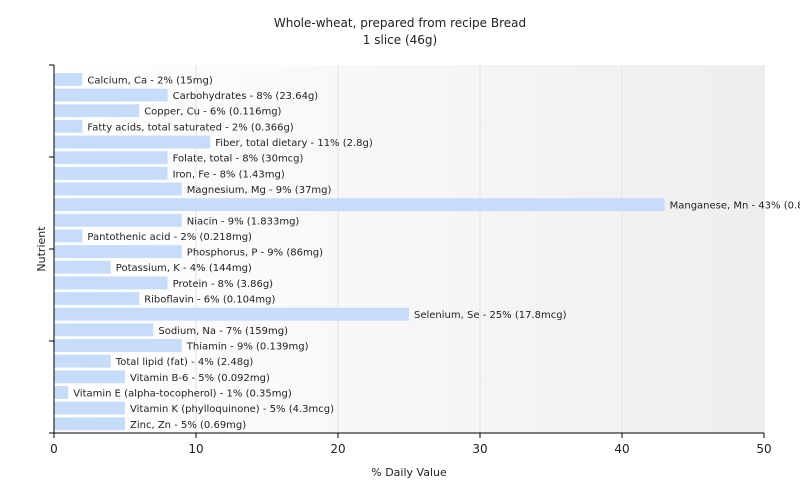 The image size is (800, 500). What do you see at coordinates (243, 221) in the screenshot?
I see `bar-label: Niacin - 9% (1.833mg)` at bounding box center [243, 221].